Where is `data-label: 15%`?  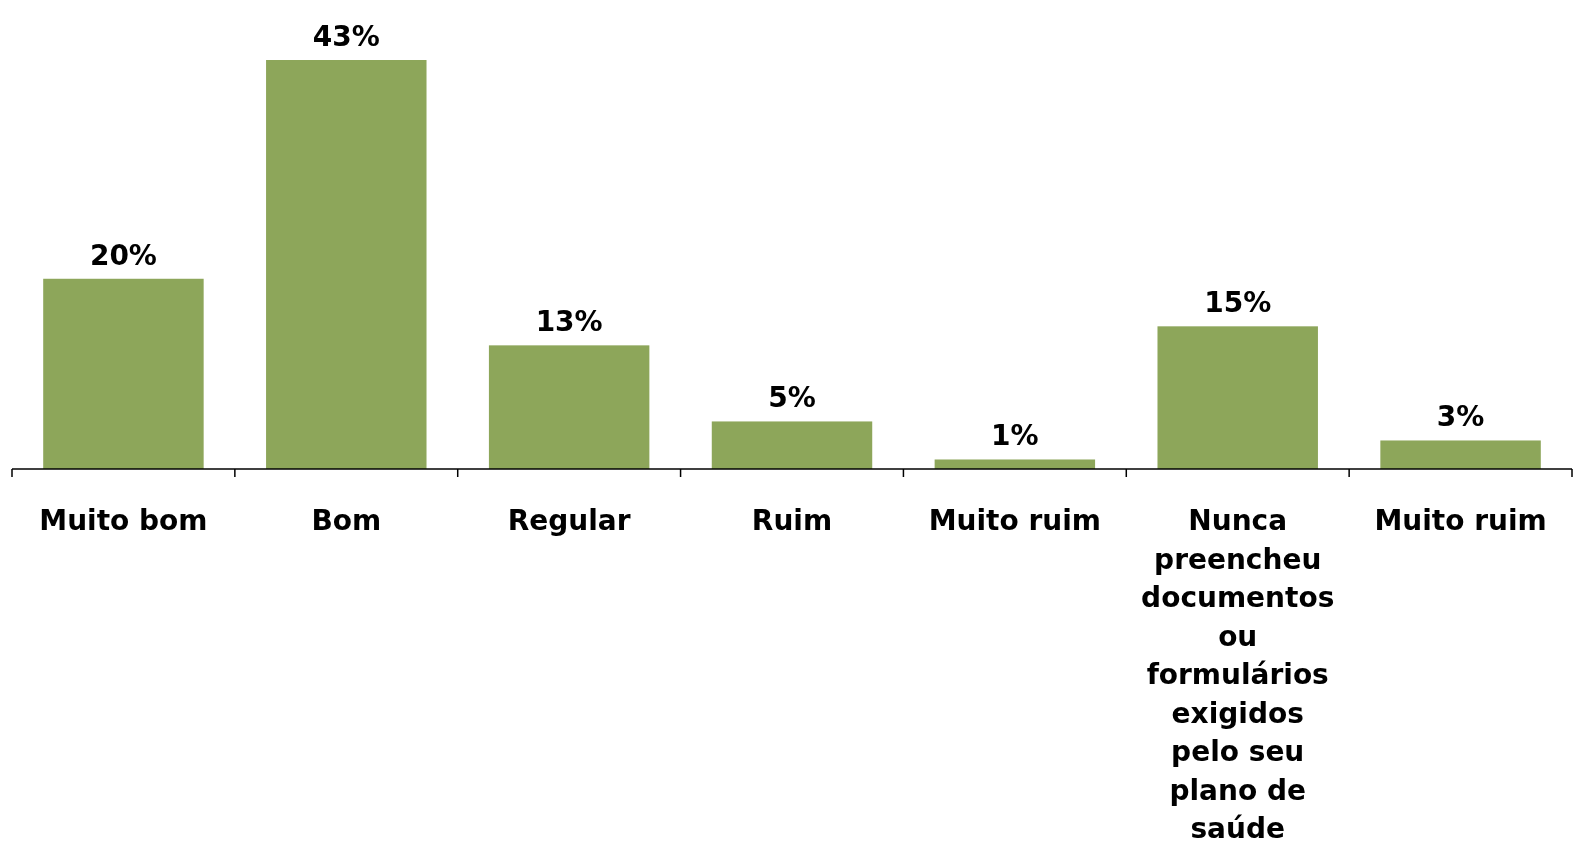
data-label: 15% is located at coordinates (1238, 303).